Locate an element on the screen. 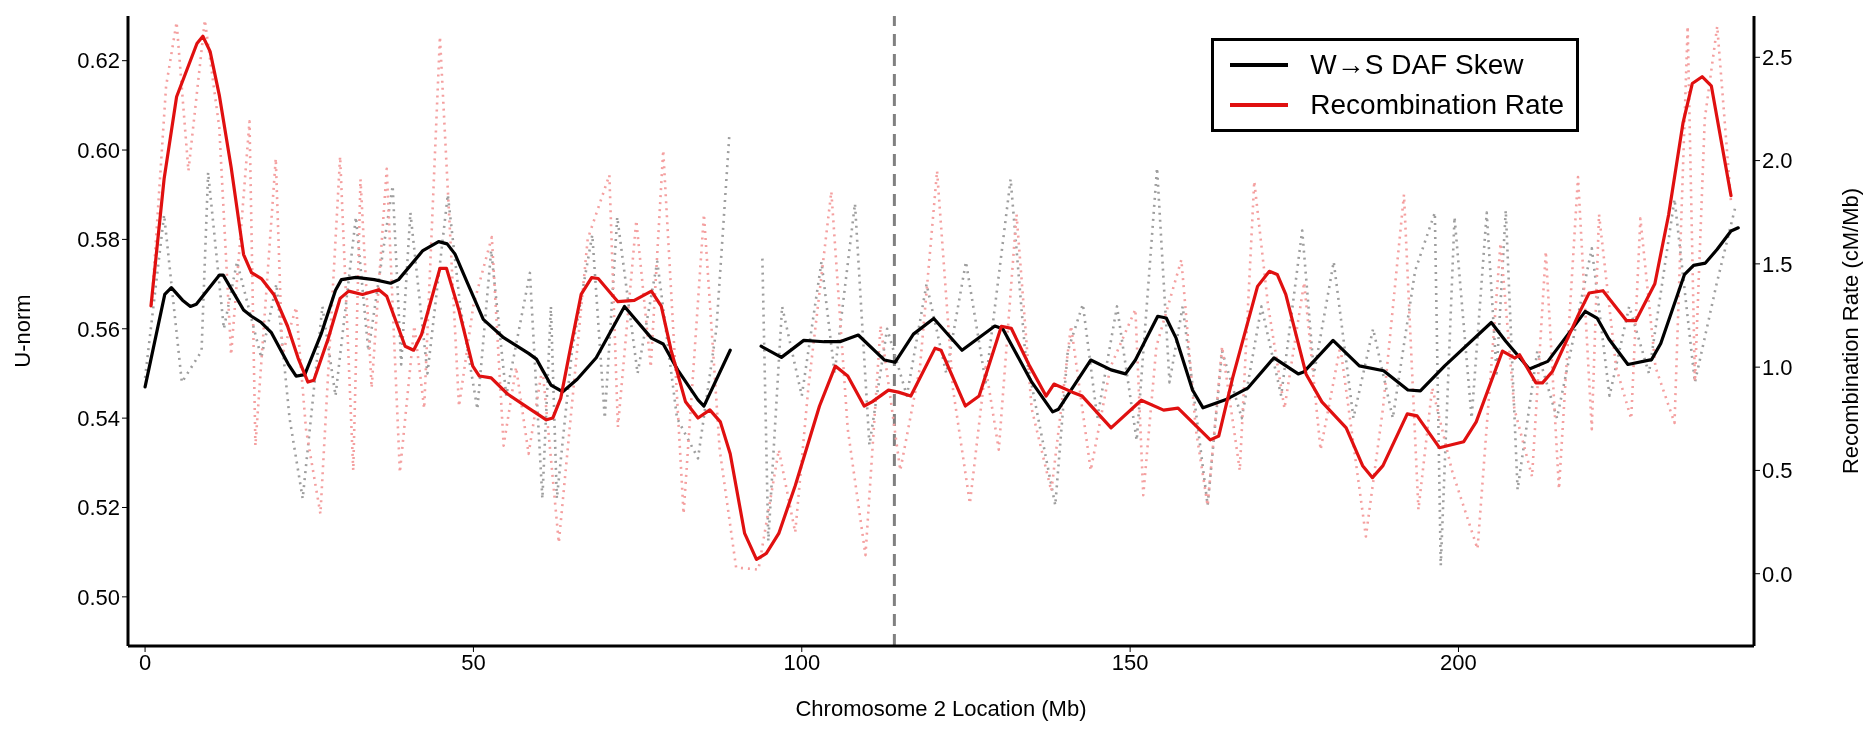  y-tick-label: 0.58 is located at coordinates (98, 240).